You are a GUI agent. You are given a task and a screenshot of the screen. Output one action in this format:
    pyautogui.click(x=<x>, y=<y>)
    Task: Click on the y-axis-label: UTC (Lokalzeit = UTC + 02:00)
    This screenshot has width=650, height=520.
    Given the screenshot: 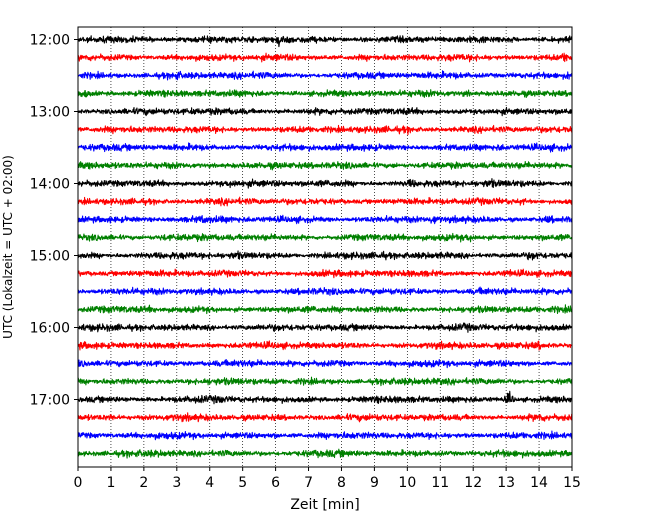 What is the action you would take?
    pyautogui.click(x=8, y=247)
    